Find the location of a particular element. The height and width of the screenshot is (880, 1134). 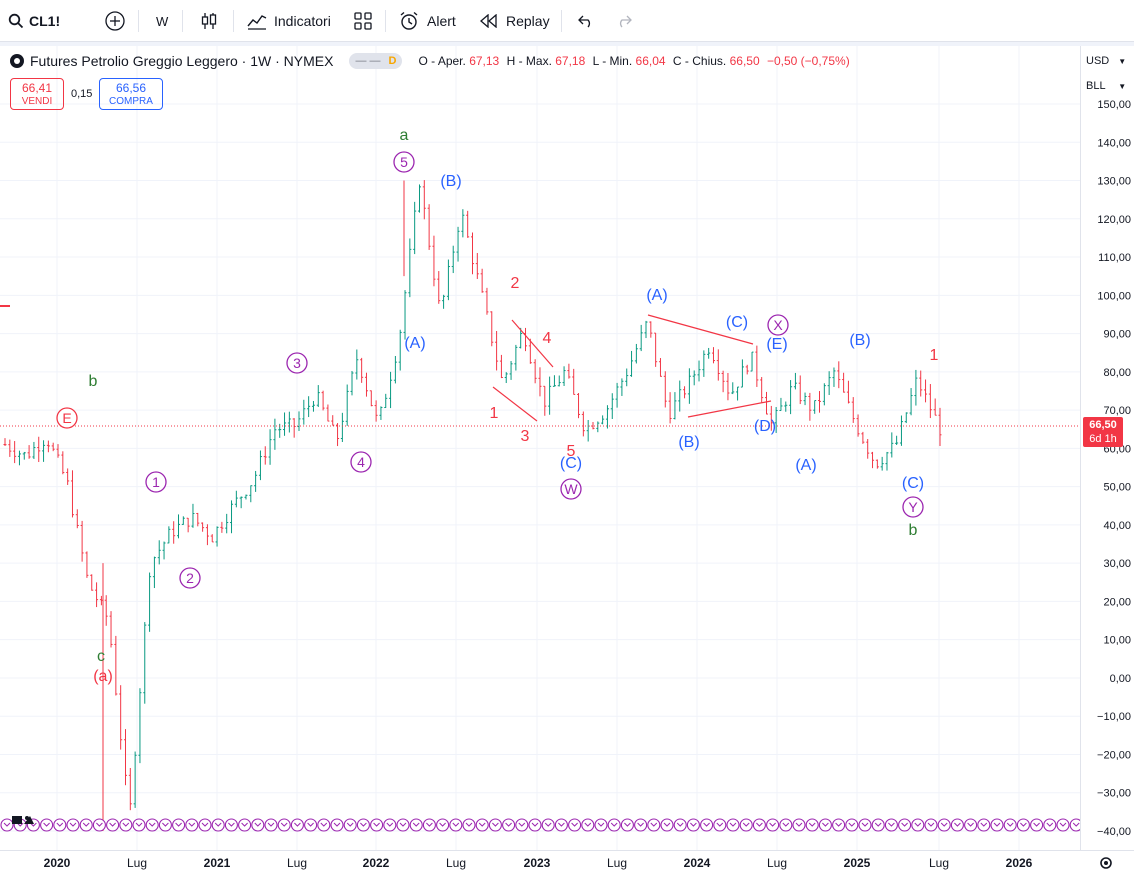

wave-label: 1 is located at coordinates (156, 482).